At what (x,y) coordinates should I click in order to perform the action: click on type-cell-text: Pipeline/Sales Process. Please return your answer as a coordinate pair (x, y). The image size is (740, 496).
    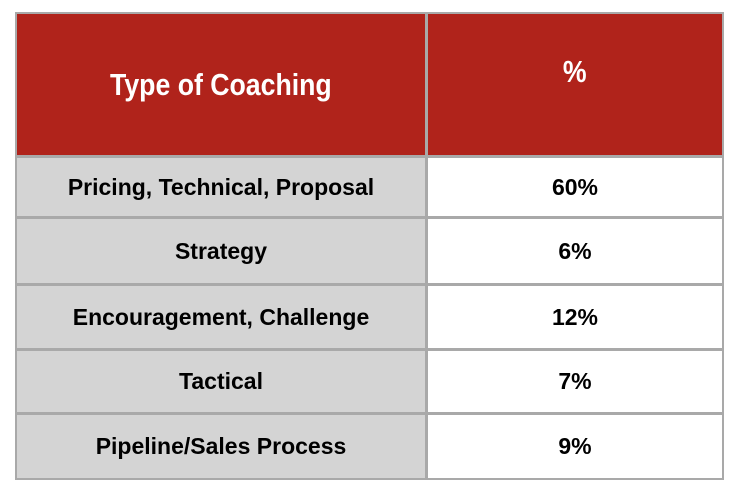
    Looking at the image, I should click on (221, 446).